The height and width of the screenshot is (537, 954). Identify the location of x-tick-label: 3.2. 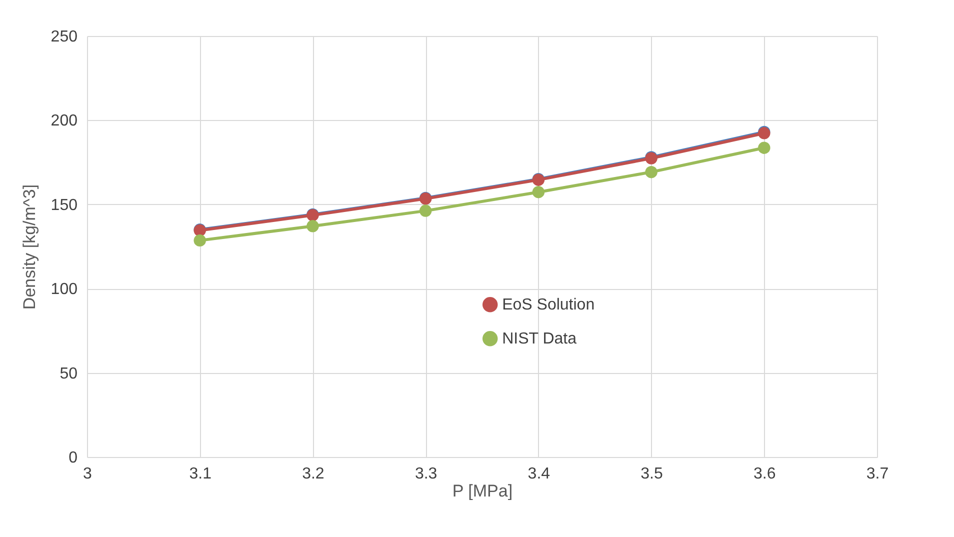
(313, 474).